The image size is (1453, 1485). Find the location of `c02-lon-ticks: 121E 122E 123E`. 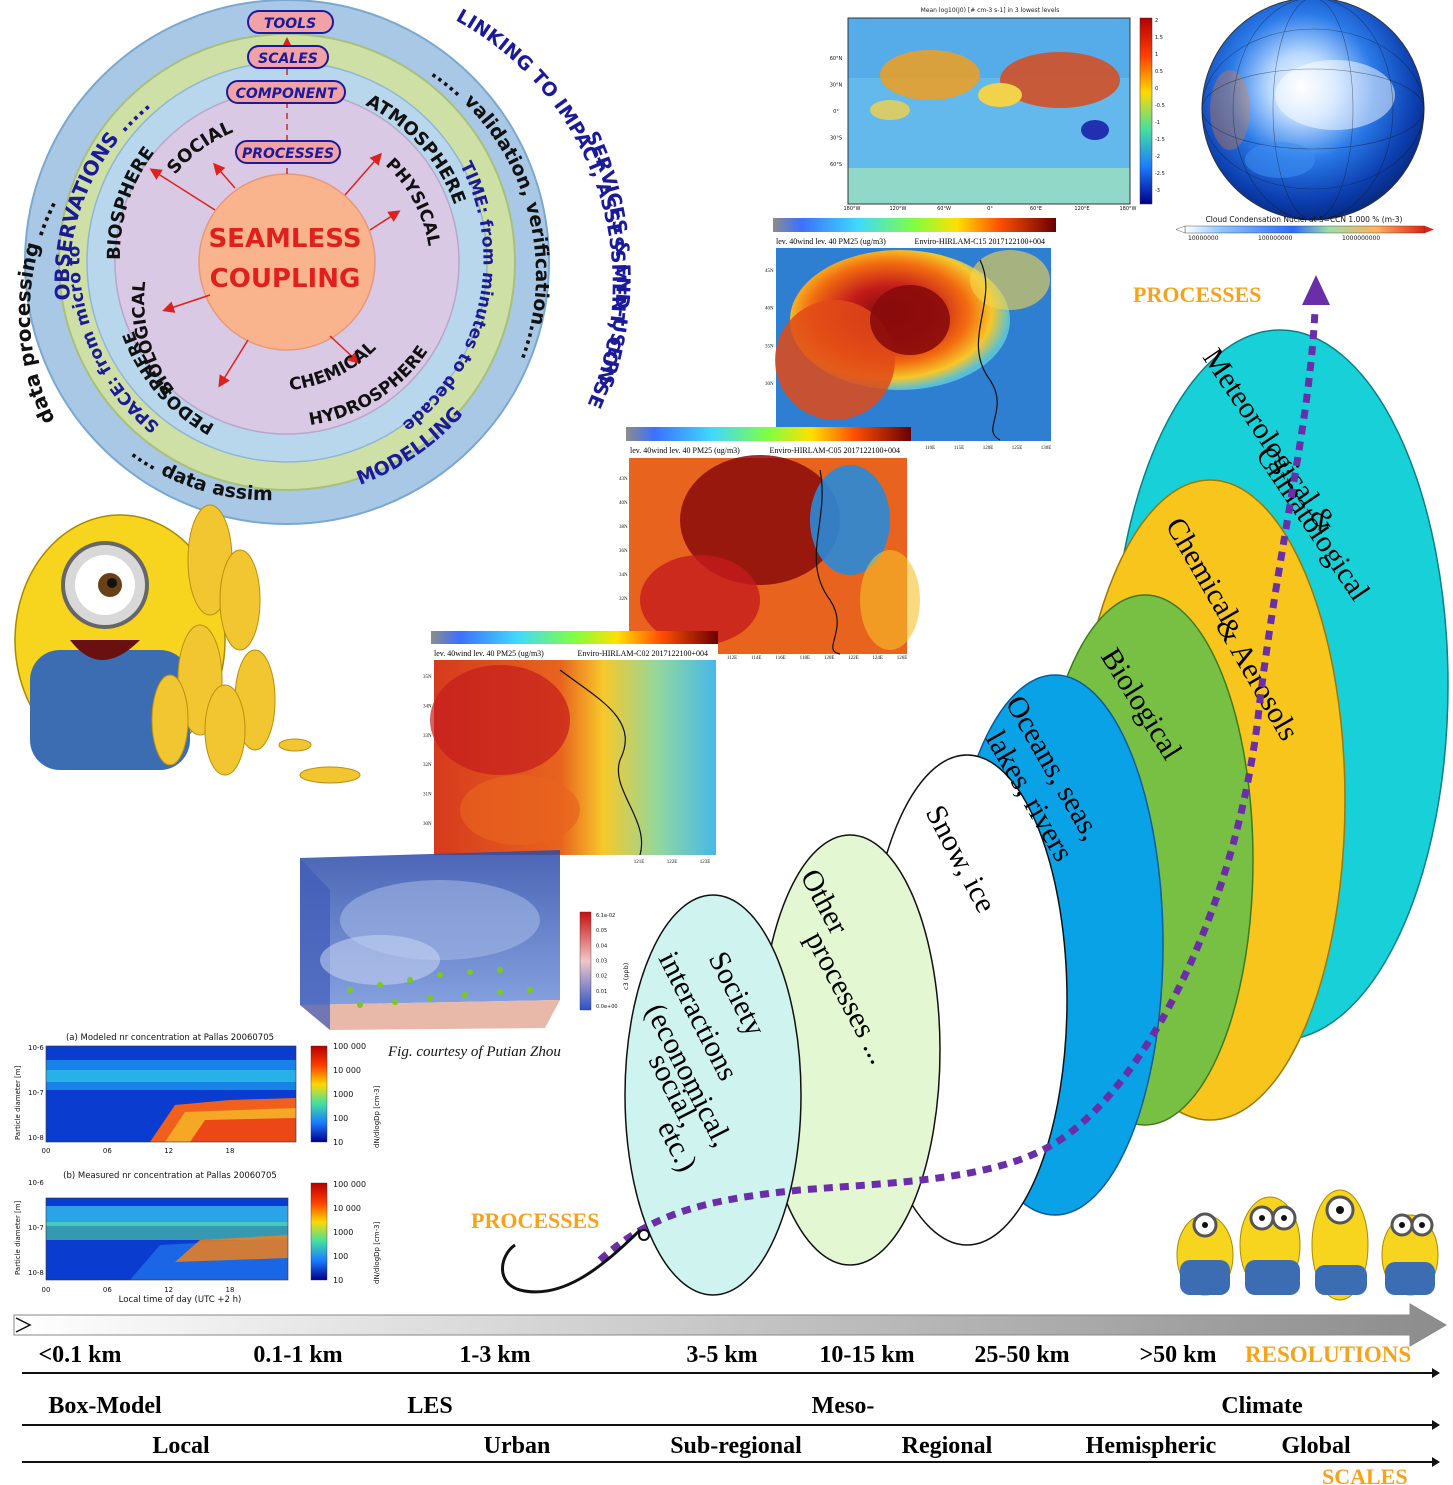

c02-lon-ticks: 121E 122E 123E is located at coordinates (672, 862).